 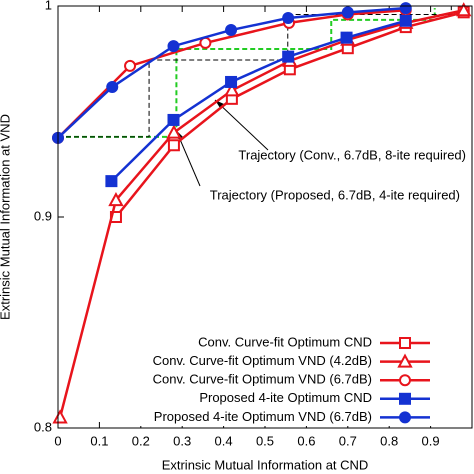 I want to click on legend-label: Proposed 4-ite Optimum VND (6.7dB), so click(x=263, y=416).